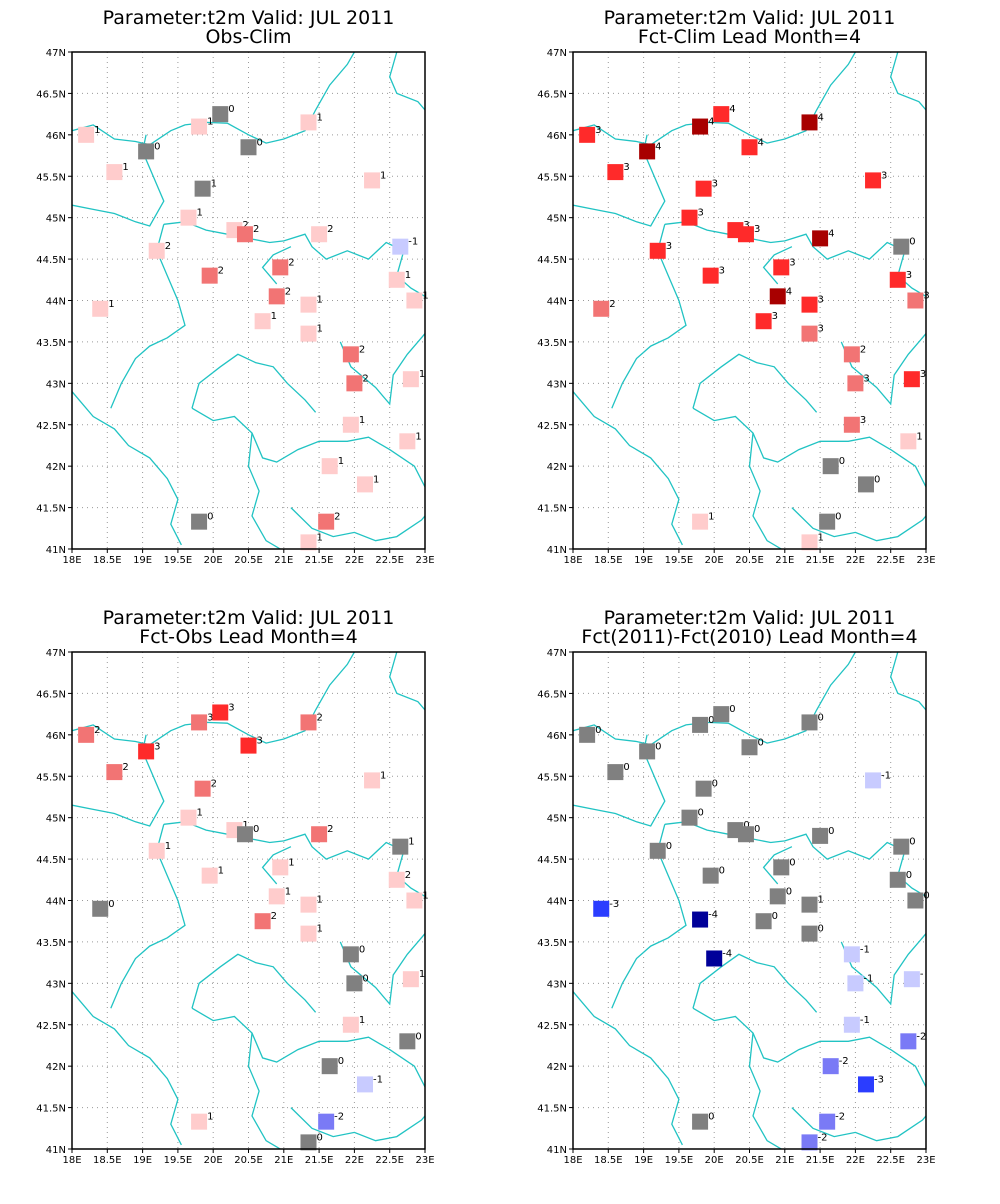 The image size is (1000, 1204). I want to click on y-tick-label: 41.5N, so click(552, 509).